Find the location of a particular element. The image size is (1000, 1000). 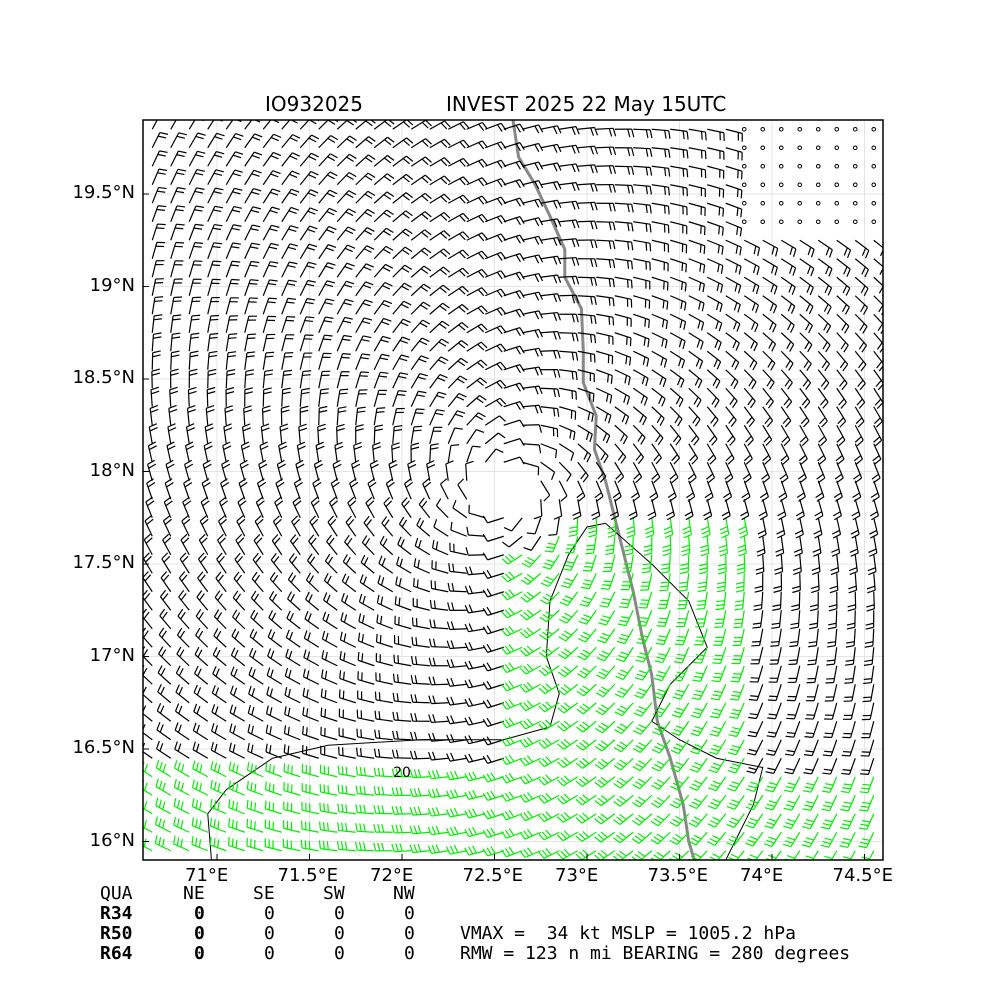

y-tick-label: 17°N is located at coordinates (112, 655).